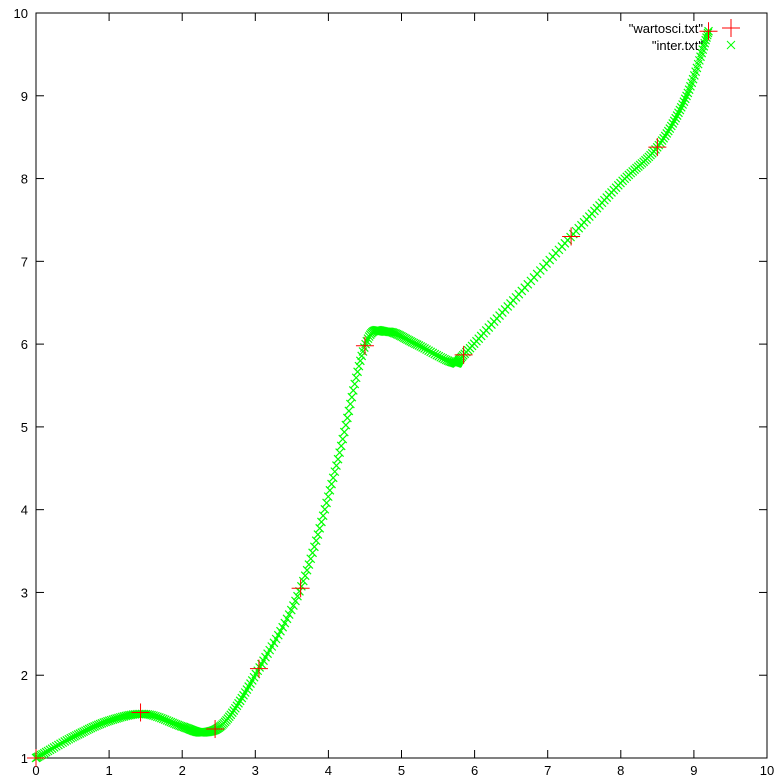 Image resolution: width=784 pixels, height=781 pixels. Describe the element at coordinates (24, 344) in the screenshot. I see `y-tick-label: 6` at that location.